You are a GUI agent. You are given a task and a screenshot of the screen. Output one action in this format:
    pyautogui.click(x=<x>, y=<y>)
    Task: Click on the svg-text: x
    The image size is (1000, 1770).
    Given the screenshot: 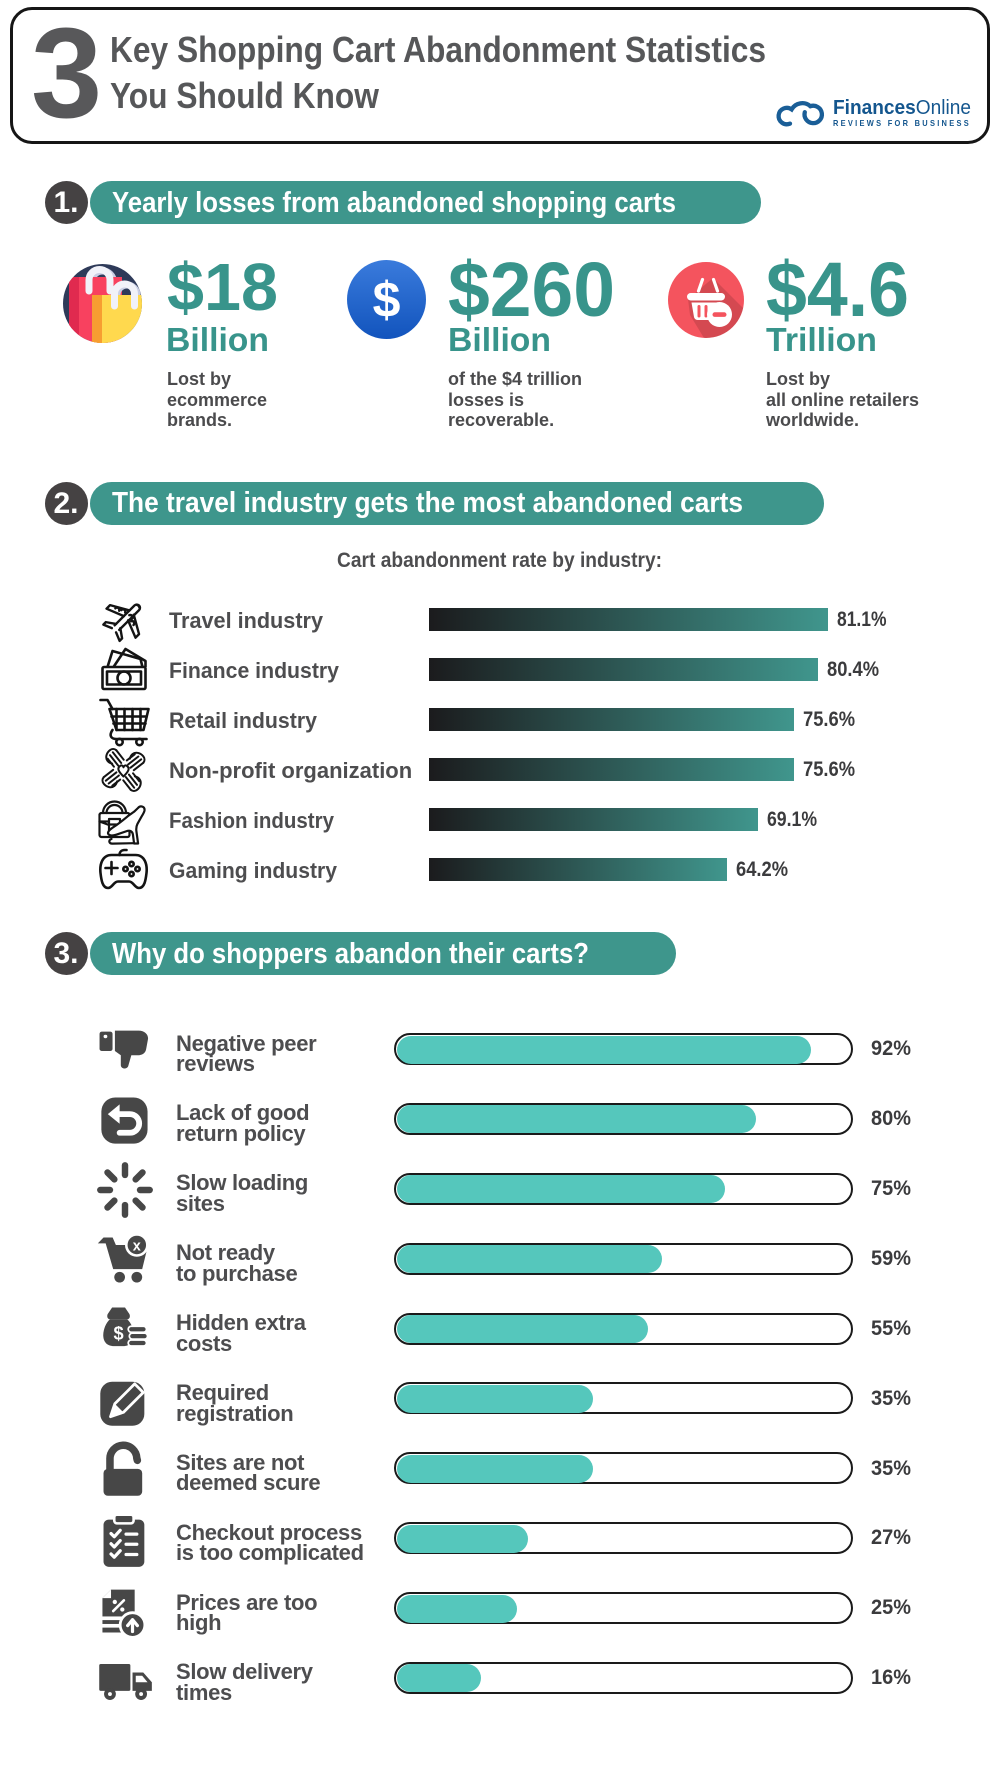 What is the action you would take?
    pyautogui.click(x=137, y=1246)
    